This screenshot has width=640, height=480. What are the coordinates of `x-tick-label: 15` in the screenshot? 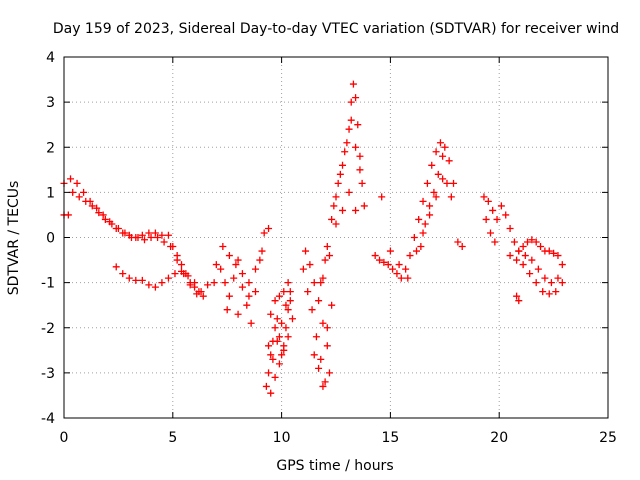 It's located at (390, 438).